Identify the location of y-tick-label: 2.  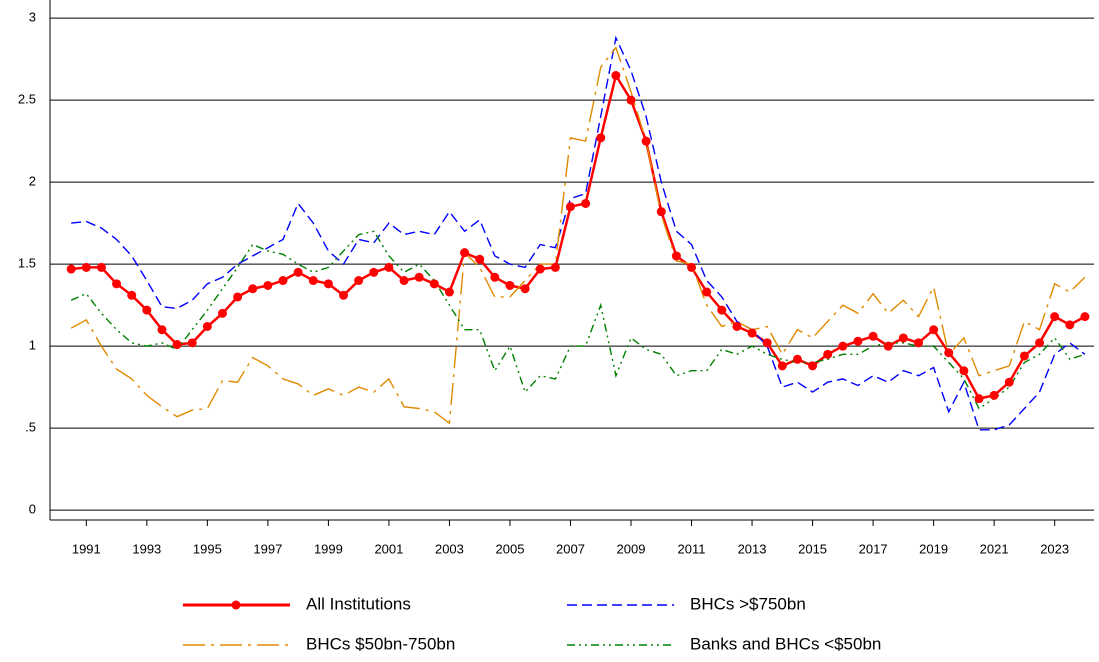
(32, 181).